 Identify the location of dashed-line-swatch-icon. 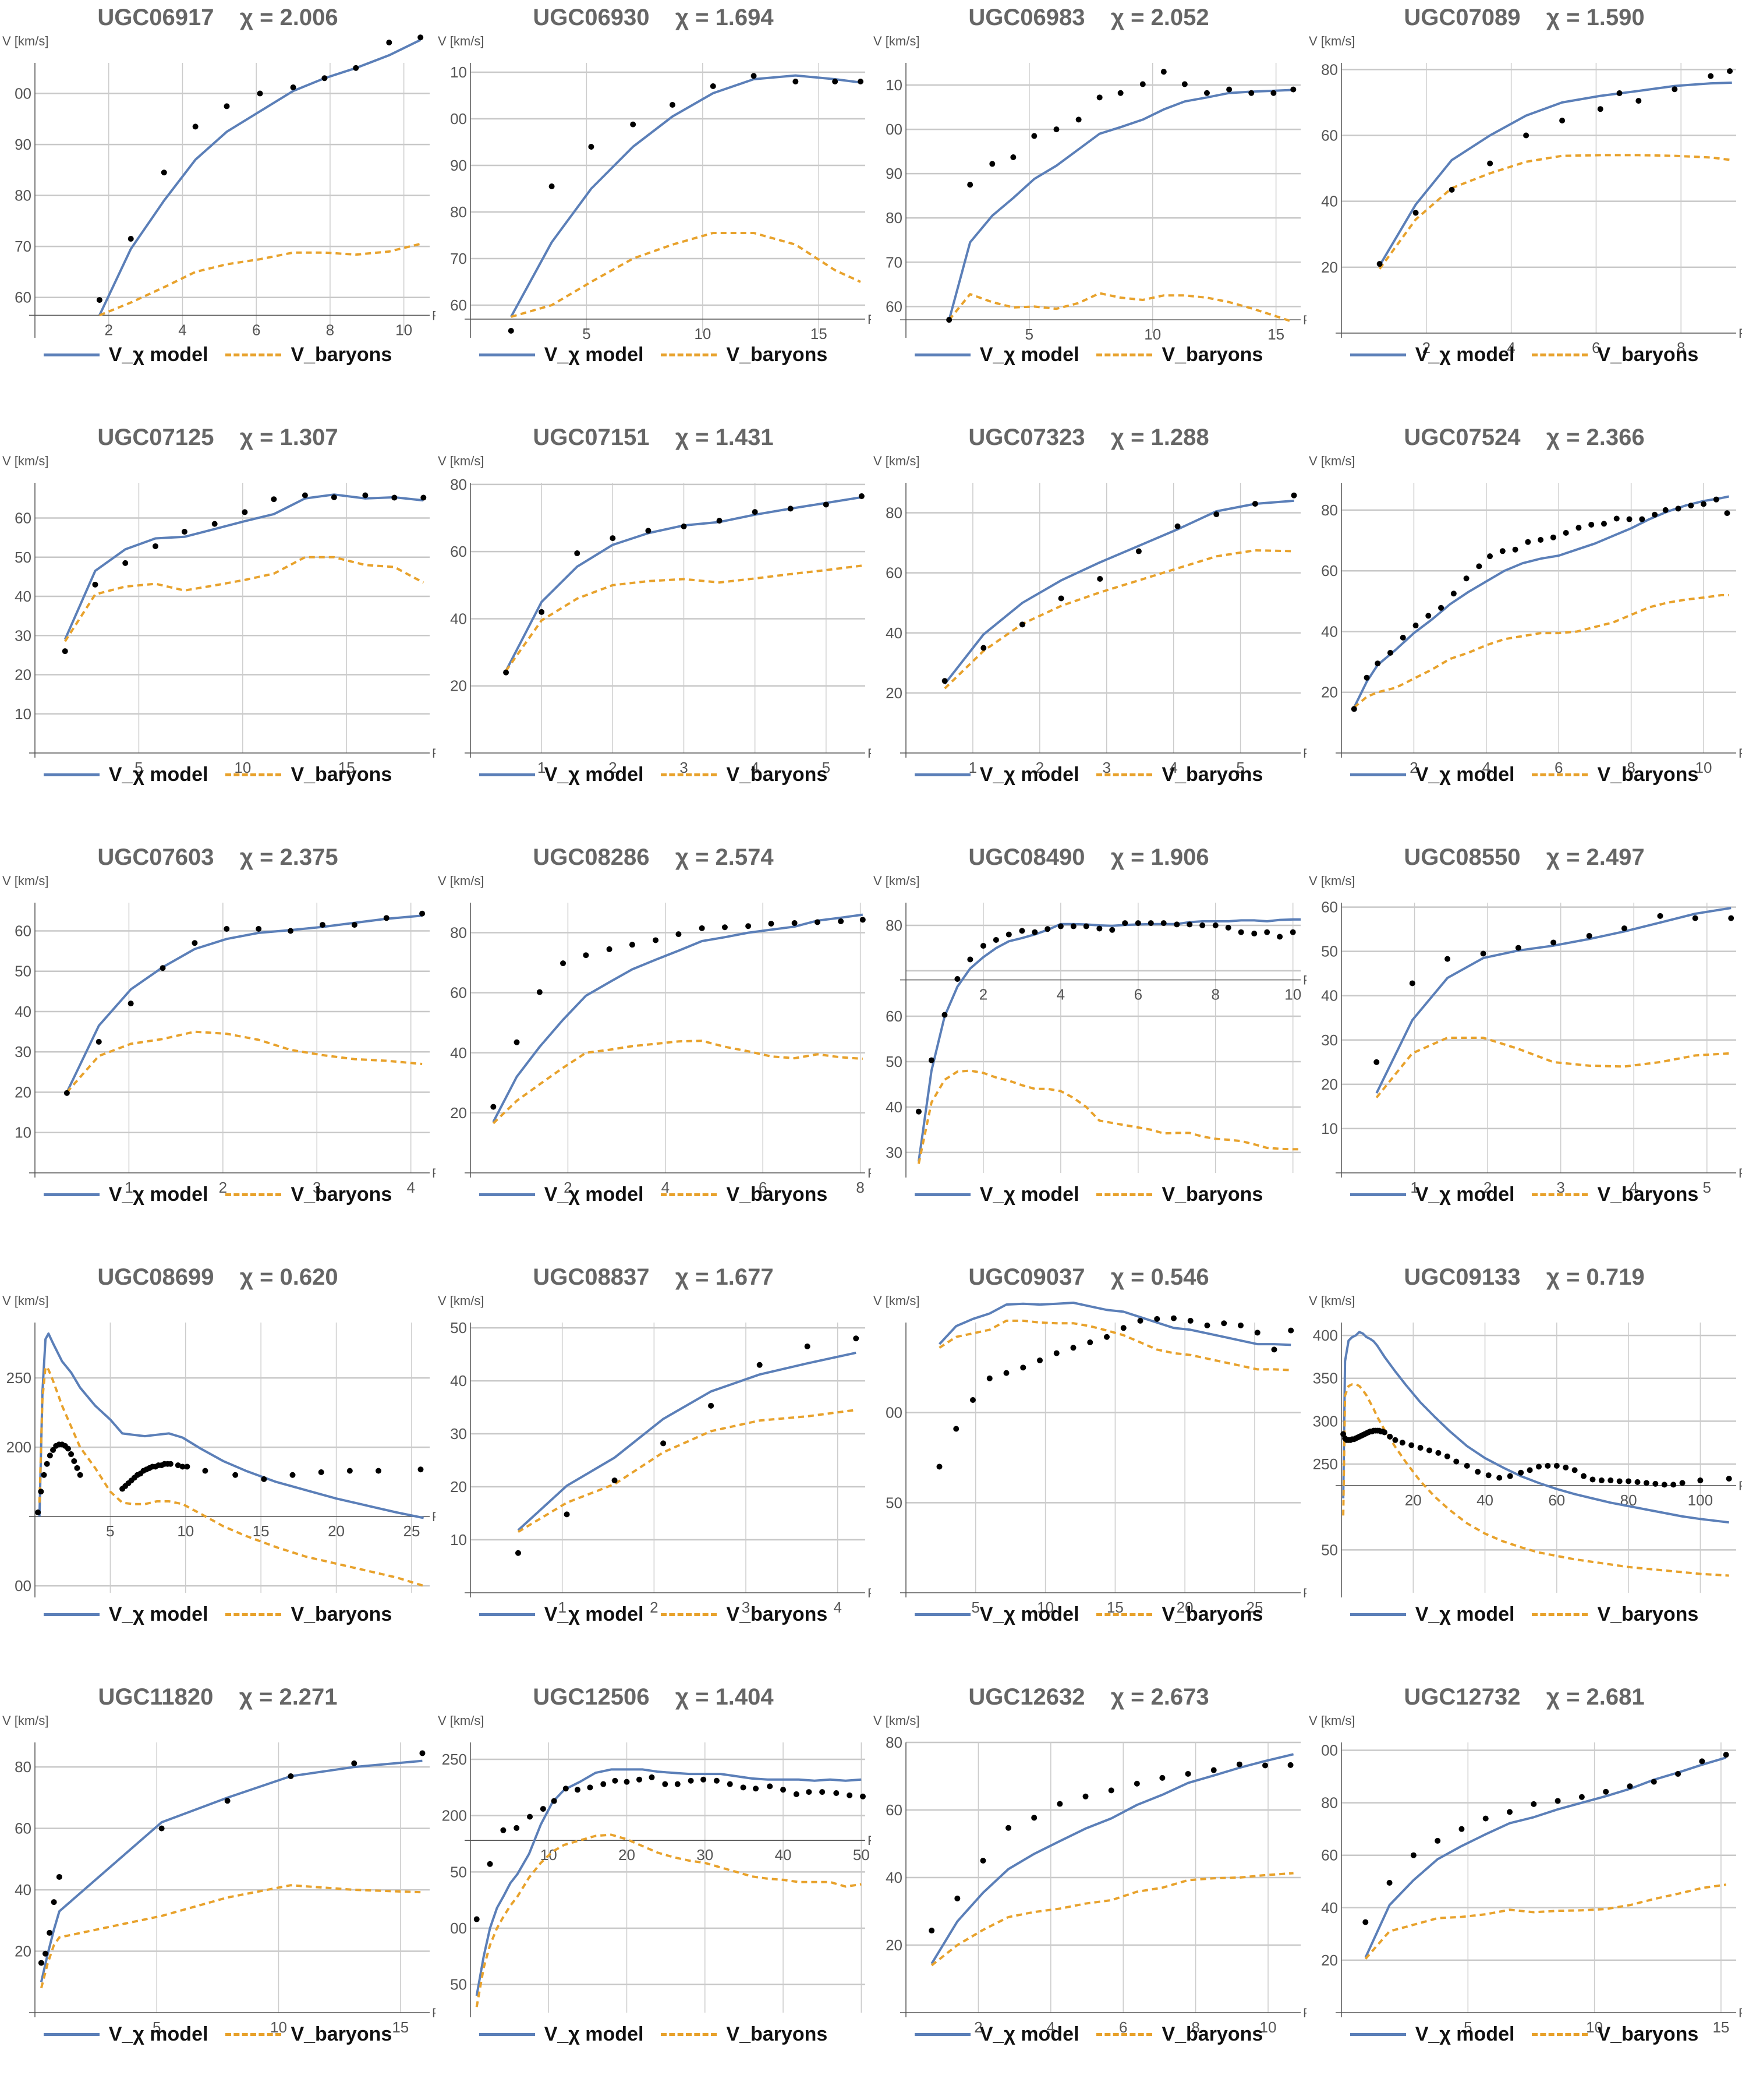
(253, 774).